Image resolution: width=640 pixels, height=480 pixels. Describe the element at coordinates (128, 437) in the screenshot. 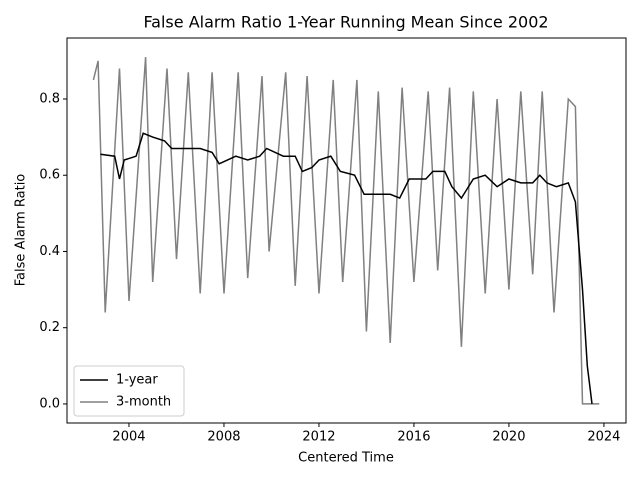

I see `x-tick-label: 2004` at that location.